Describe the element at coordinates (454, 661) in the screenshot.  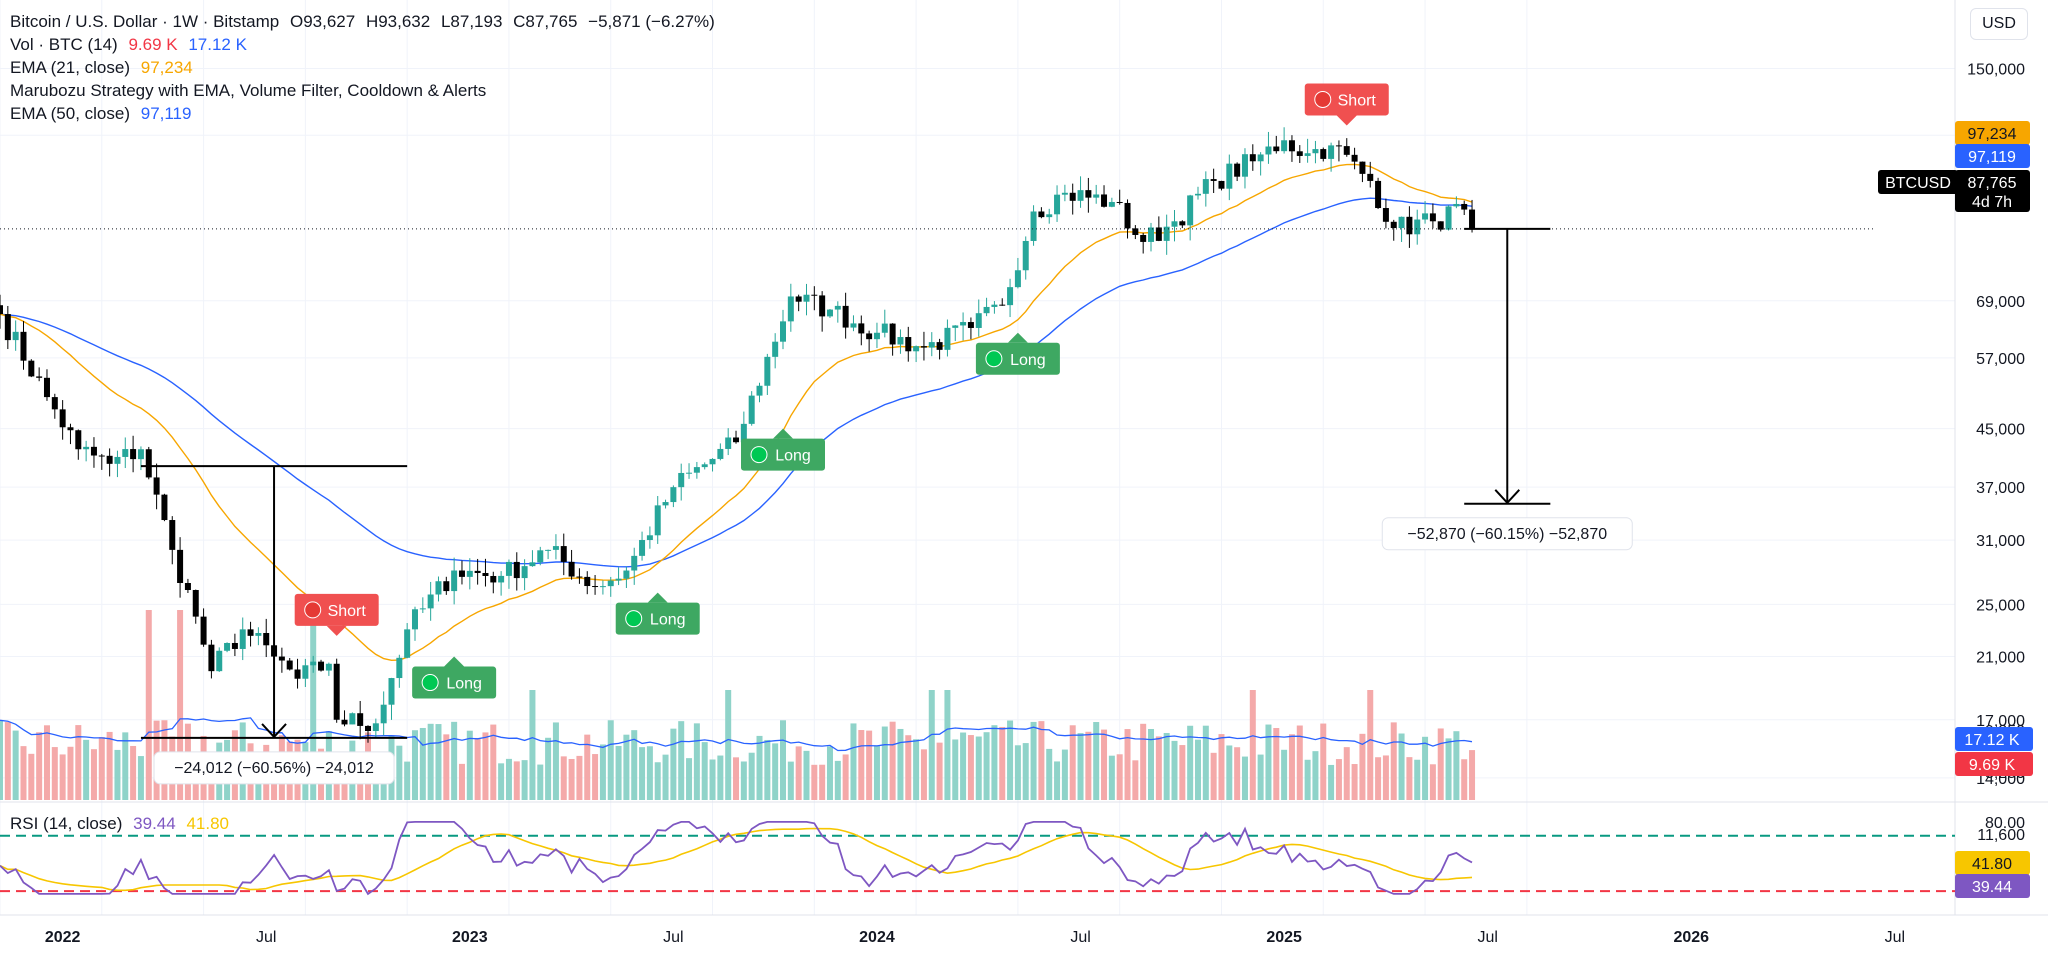
I see `signal-pointer` at that location.